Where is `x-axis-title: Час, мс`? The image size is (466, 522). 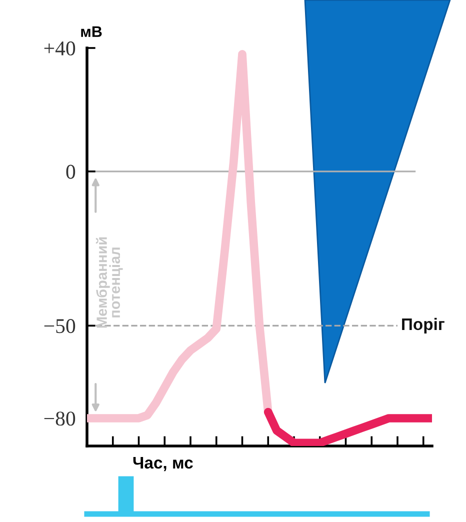
x-axis-title: Час, мс is located at coordinates (163, 464).